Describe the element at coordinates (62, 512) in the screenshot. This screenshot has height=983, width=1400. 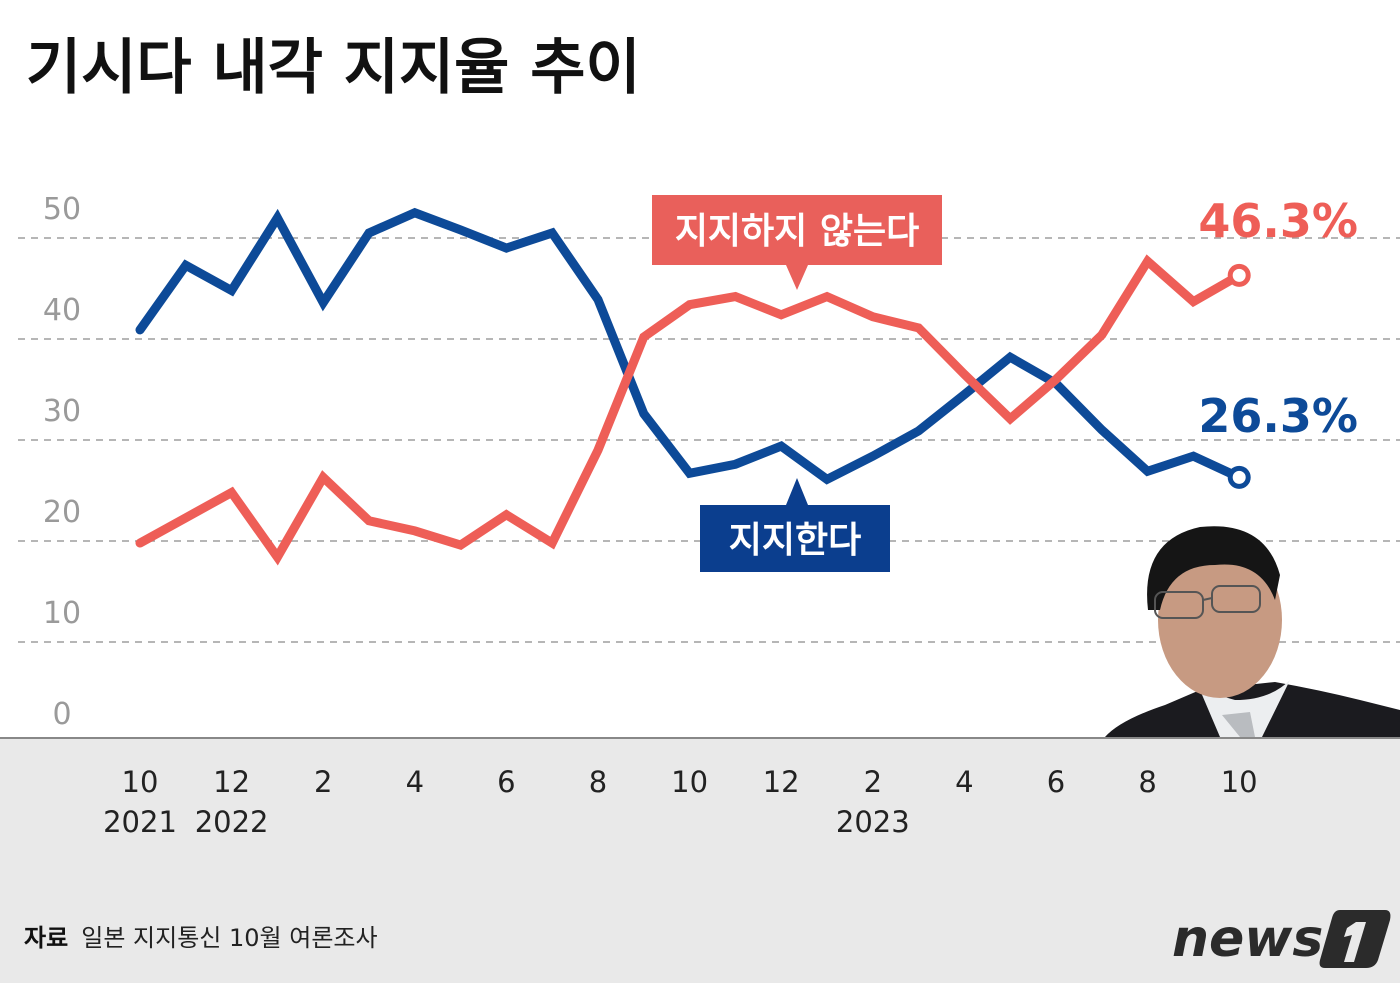
I see `y-tick-label: 20` at that location.